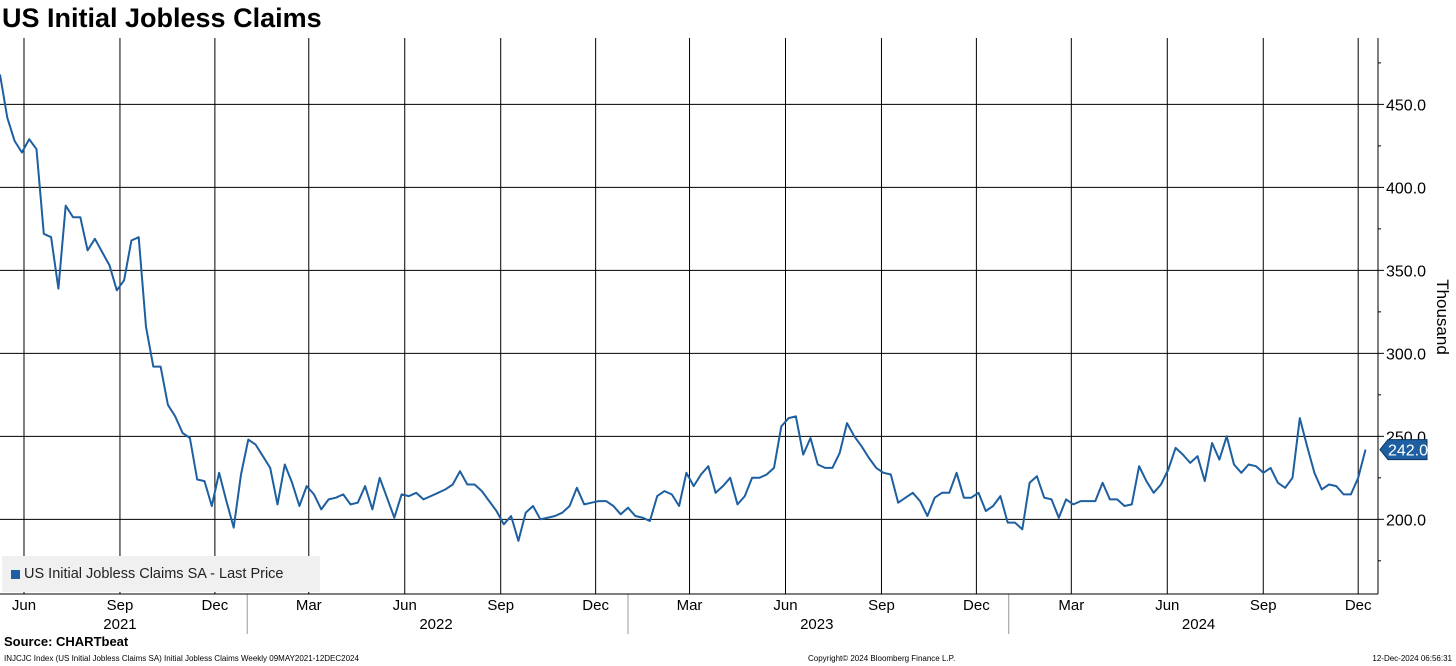 The height and width of the screenshot is (666, 1456). I want to click on y-tick-label: 300.0, so click(1406, 354).